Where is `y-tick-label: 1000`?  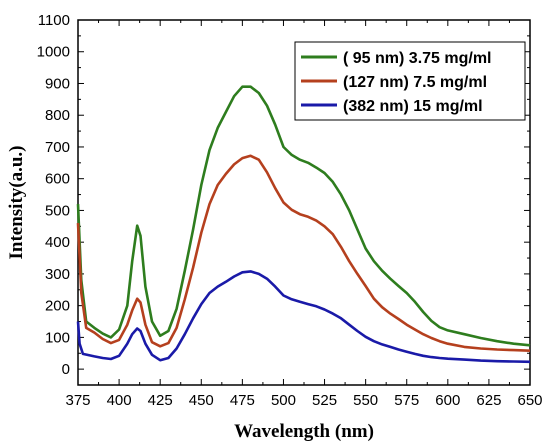 y-tick-label: 1000 is located at coordinates (53, 52).